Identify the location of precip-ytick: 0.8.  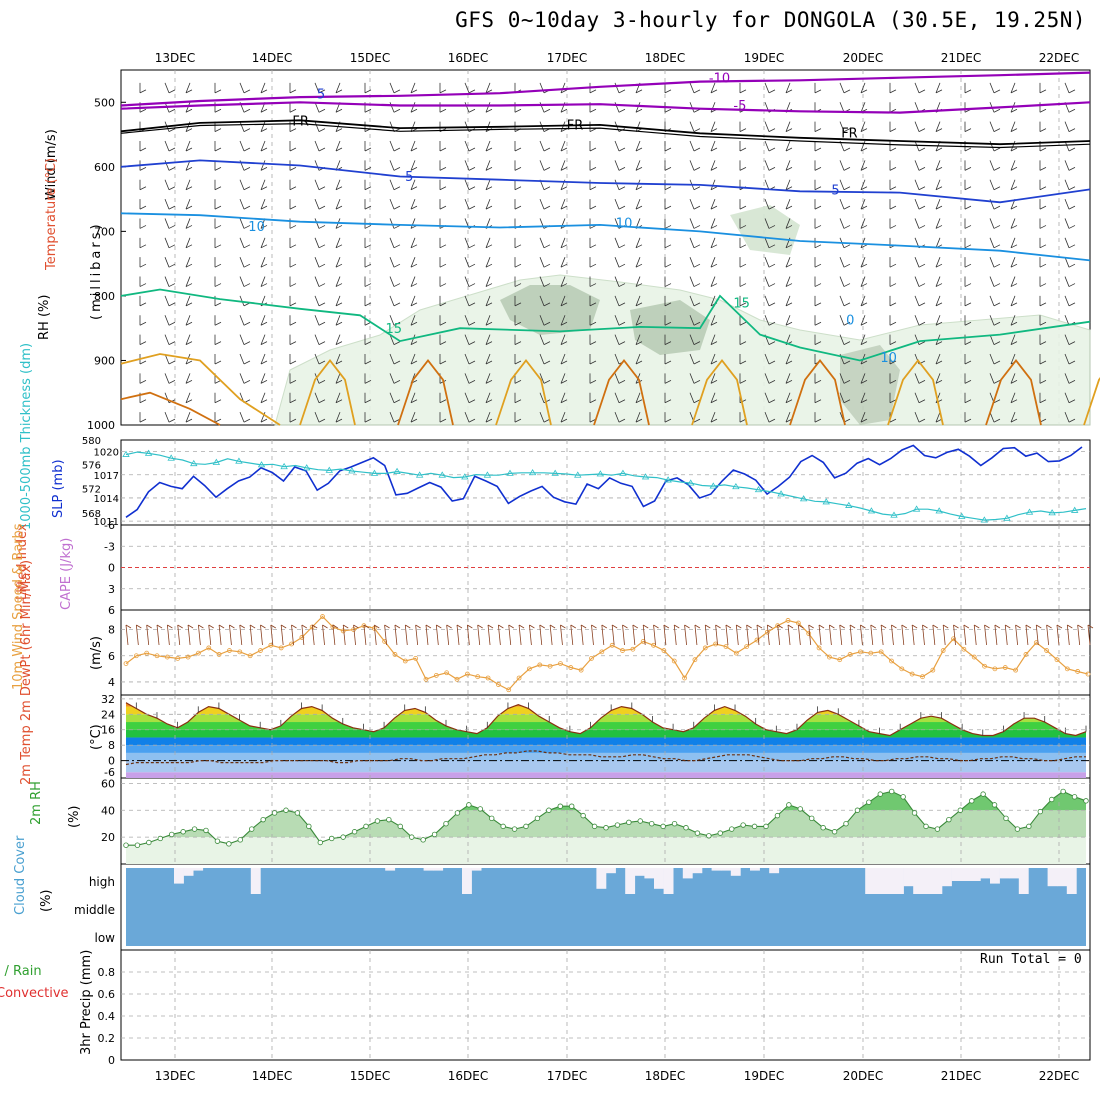
(107, 972).